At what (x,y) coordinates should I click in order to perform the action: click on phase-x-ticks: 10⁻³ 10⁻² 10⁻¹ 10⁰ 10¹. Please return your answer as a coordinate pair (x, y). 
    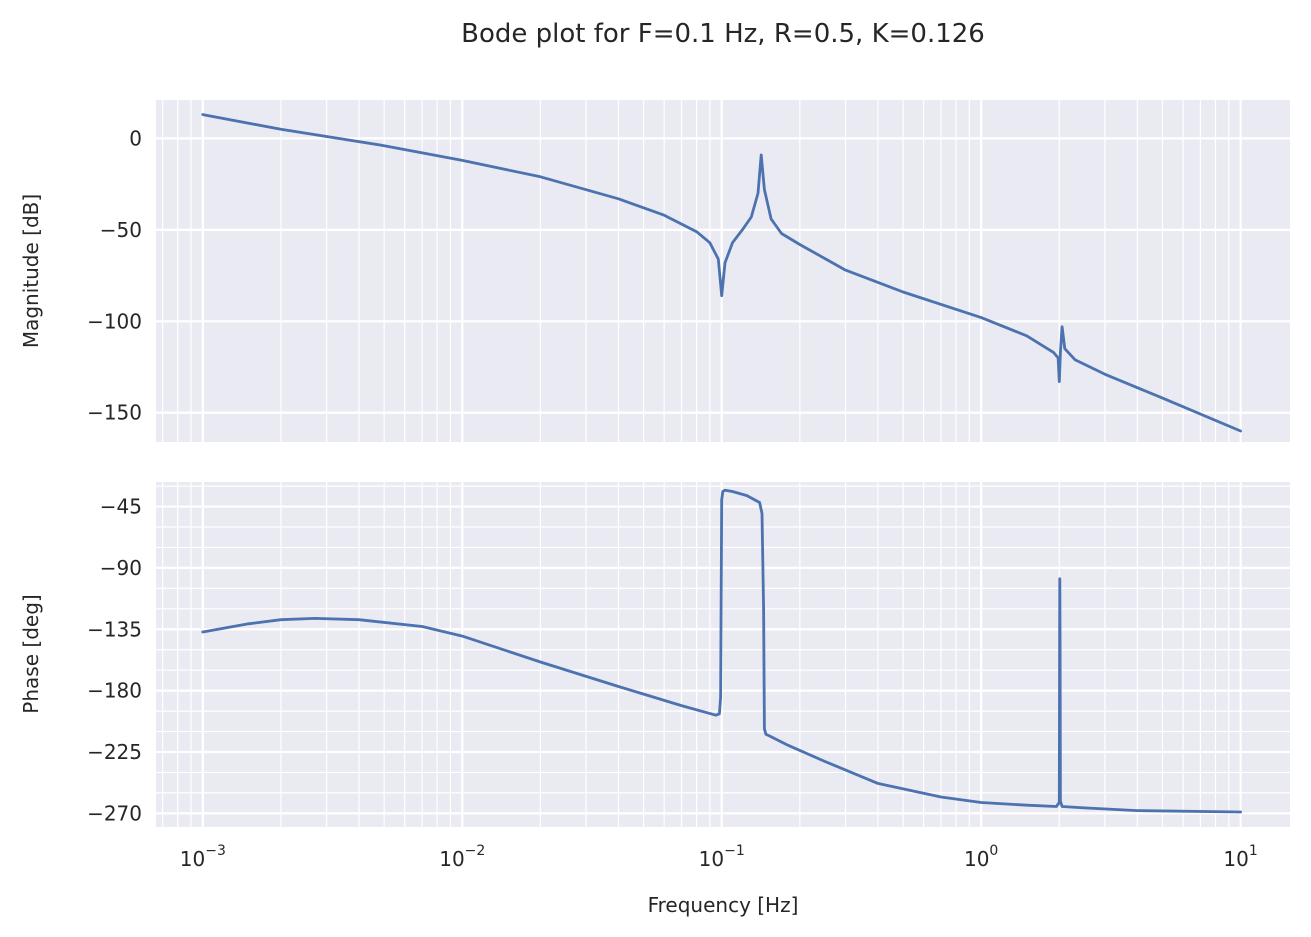
    Looking at the image, I should click on (719, 857).